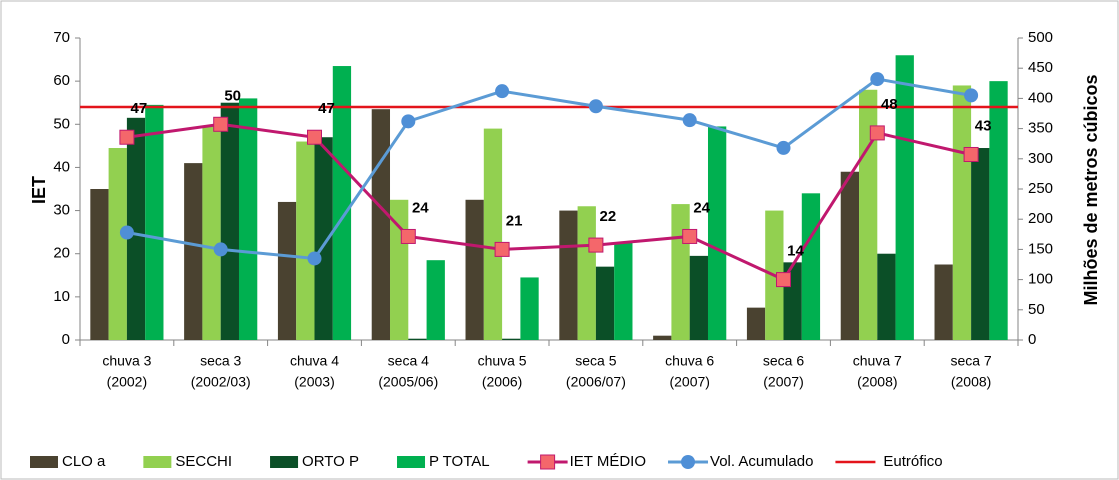 The image size is (1119, 480). What do you see at coordinates (221, 382) in the screenshot?
I see `x-tick-label: (2002/03)` at bounding box center [221, 382].